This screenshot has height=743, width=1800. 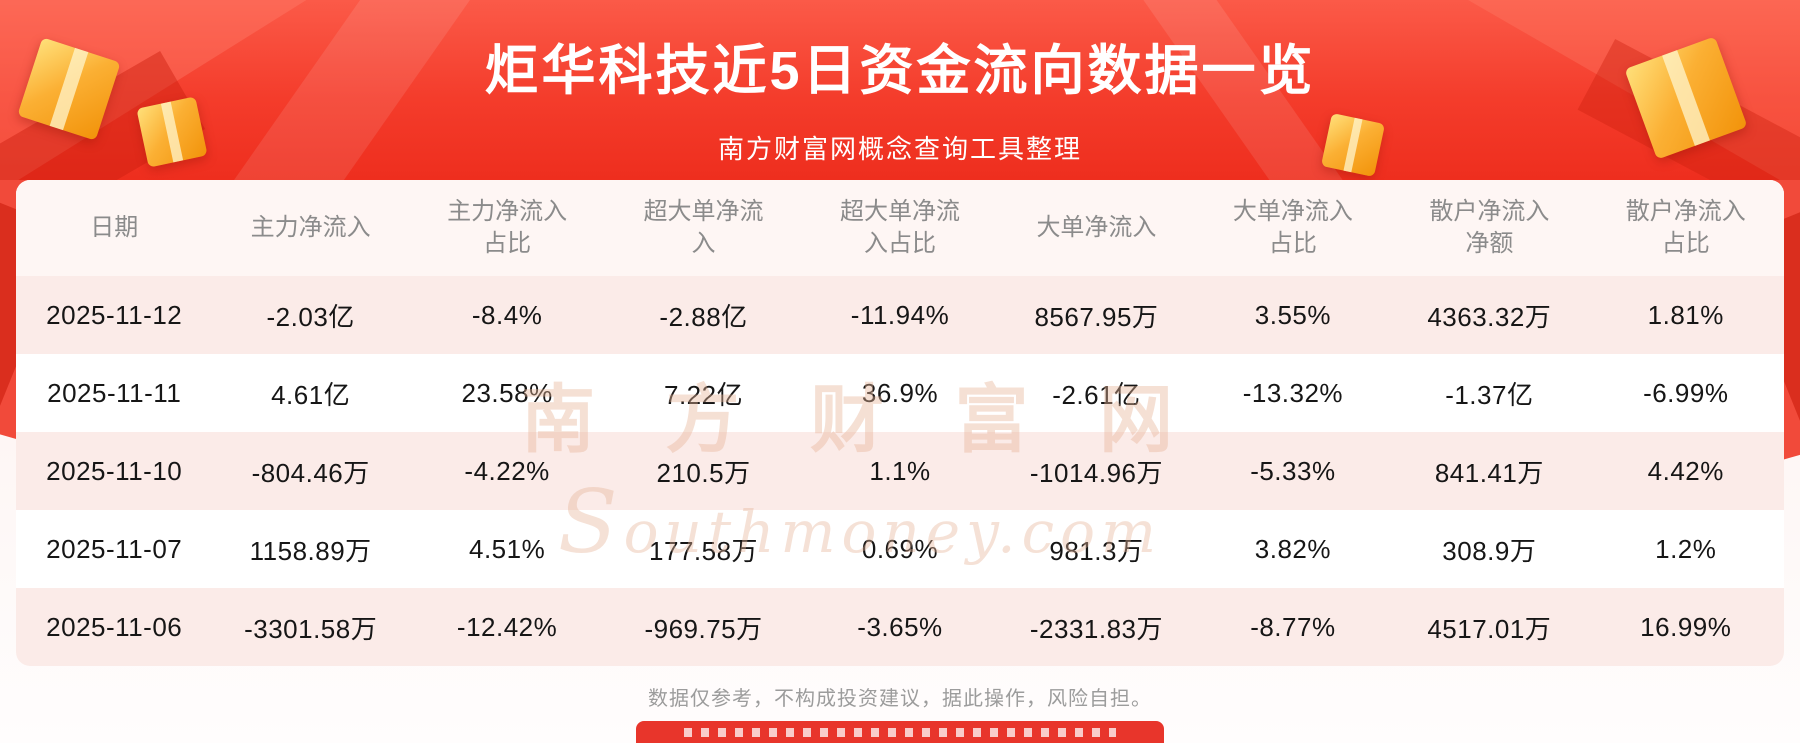 I want to click on table-cell: 4.42%, so click(x=1685, y=470).